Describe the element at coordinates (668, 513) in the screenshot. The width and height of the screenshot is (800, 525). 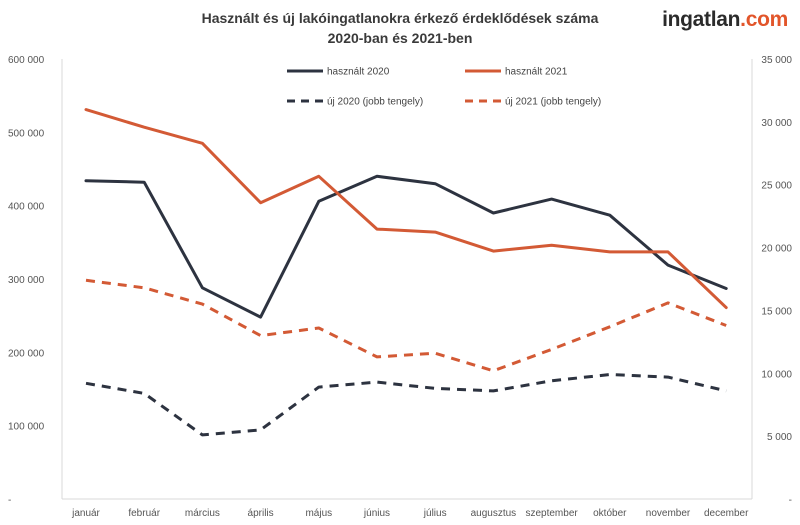
I see `x-tick-label: november` at that location.